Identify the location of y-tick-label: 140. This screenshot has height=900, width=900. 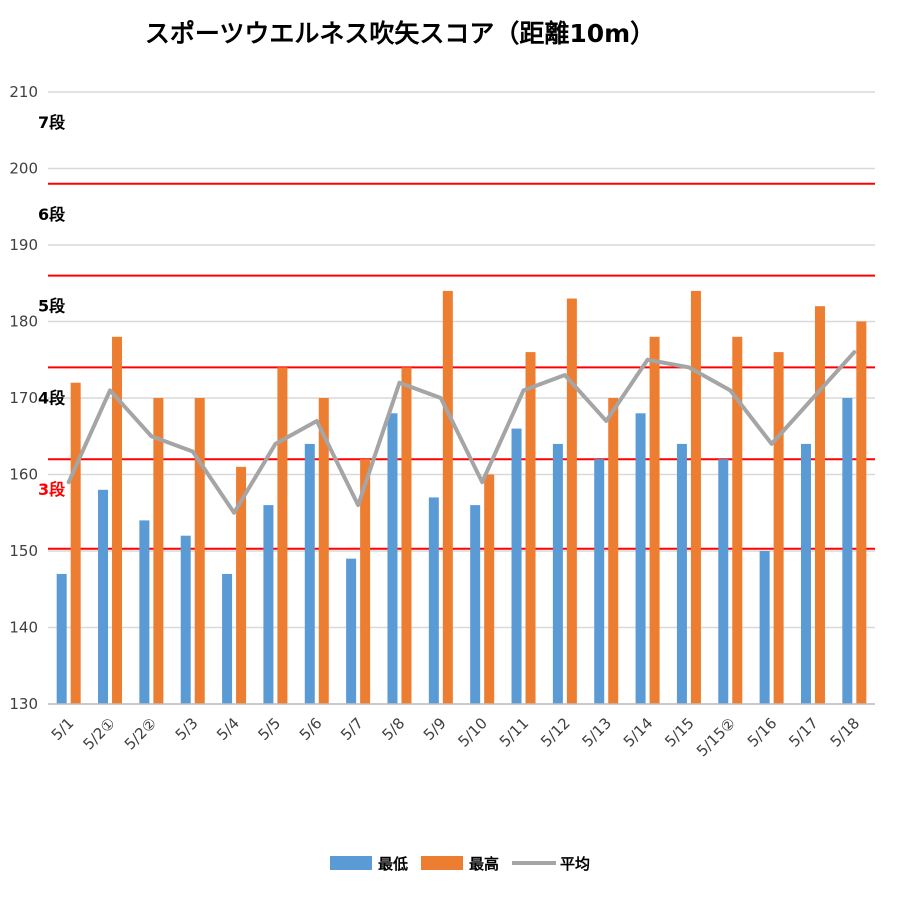
(23, 628).